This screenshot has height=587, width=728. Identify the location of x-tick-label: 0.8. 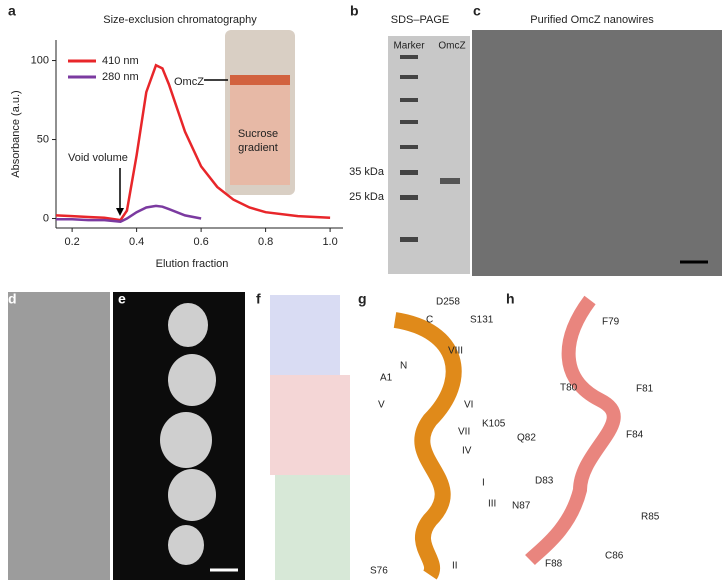
(265, 242).